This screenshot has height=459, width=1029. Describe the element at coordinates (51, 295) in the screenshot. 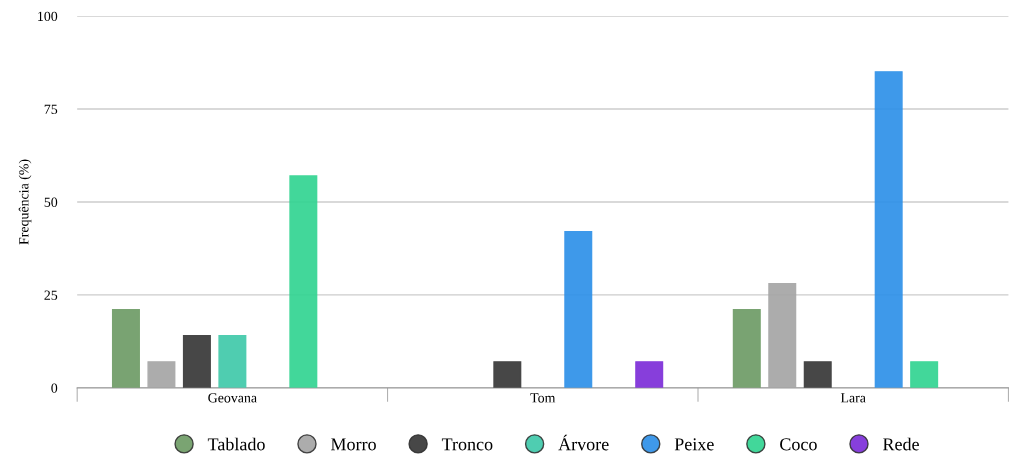

I see `y-tick-label: 25` at that location.